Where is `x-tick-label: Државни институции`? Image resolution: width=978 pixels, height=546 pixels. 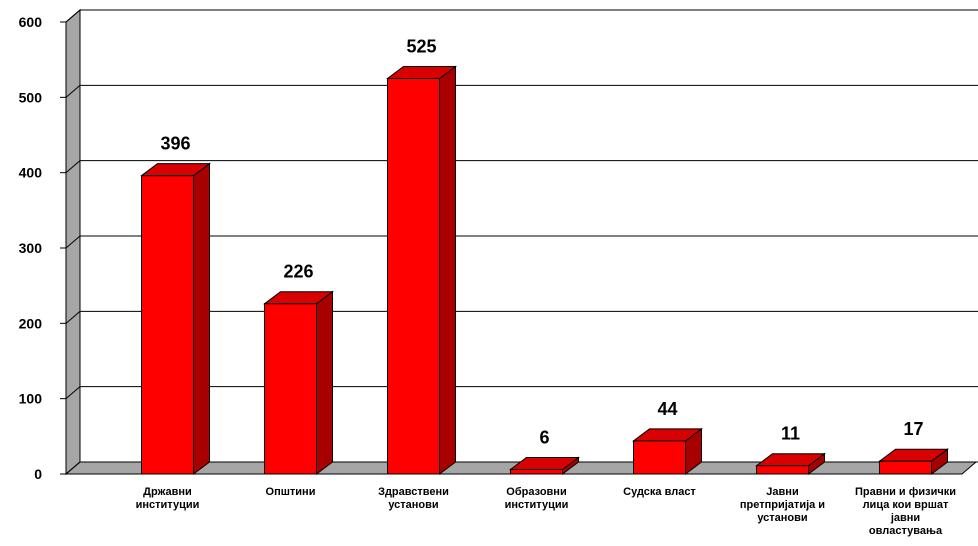
x-tick-label: Државни институции is located at coordinates (167, 498).